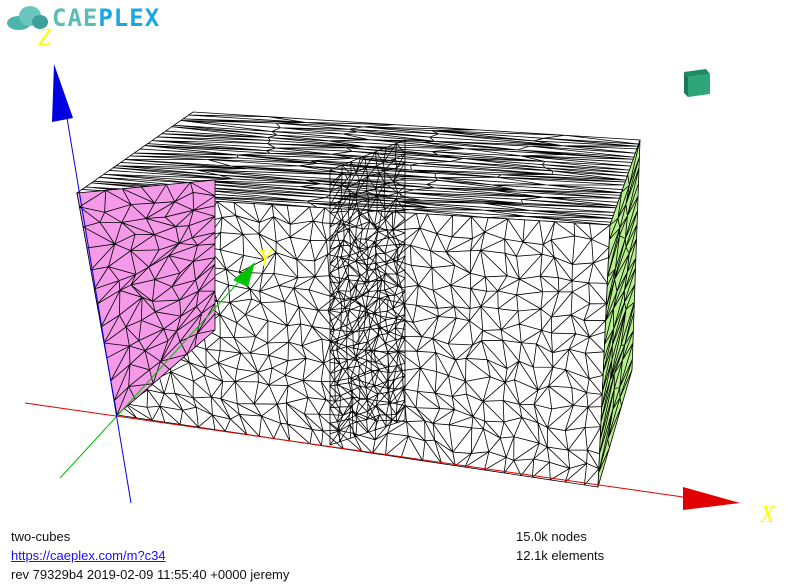 The image size is (806, 585). Describe the element at coordinates (27, 18) in the screenshot. I see `cloud-icon` at that location.